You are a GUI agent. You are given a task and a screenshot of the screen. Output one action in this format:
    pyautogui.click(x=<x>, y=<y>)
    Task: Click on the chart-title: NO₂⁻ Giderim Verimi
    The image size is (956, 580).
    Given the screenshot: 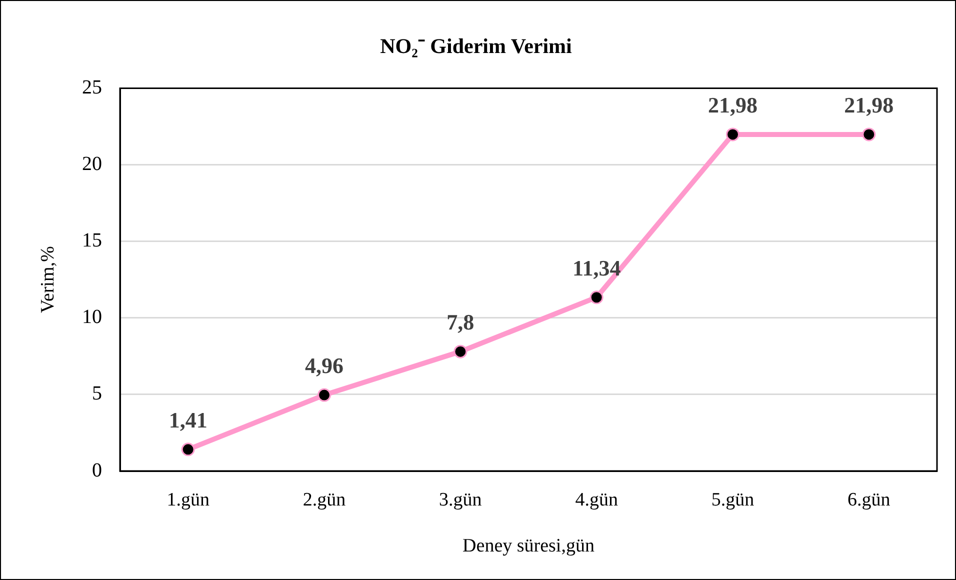 What is the action you would take?
    pyautogui.click(x=476, y=46)
    